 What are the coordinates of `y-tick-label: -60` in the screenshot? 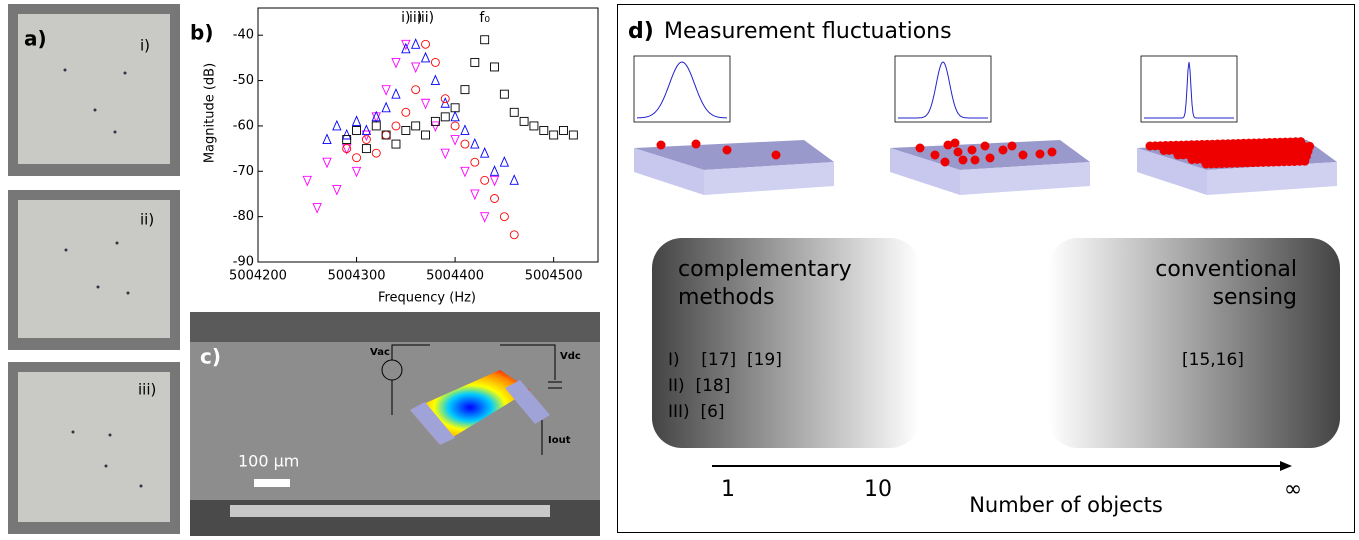 It's located at (243, 125).